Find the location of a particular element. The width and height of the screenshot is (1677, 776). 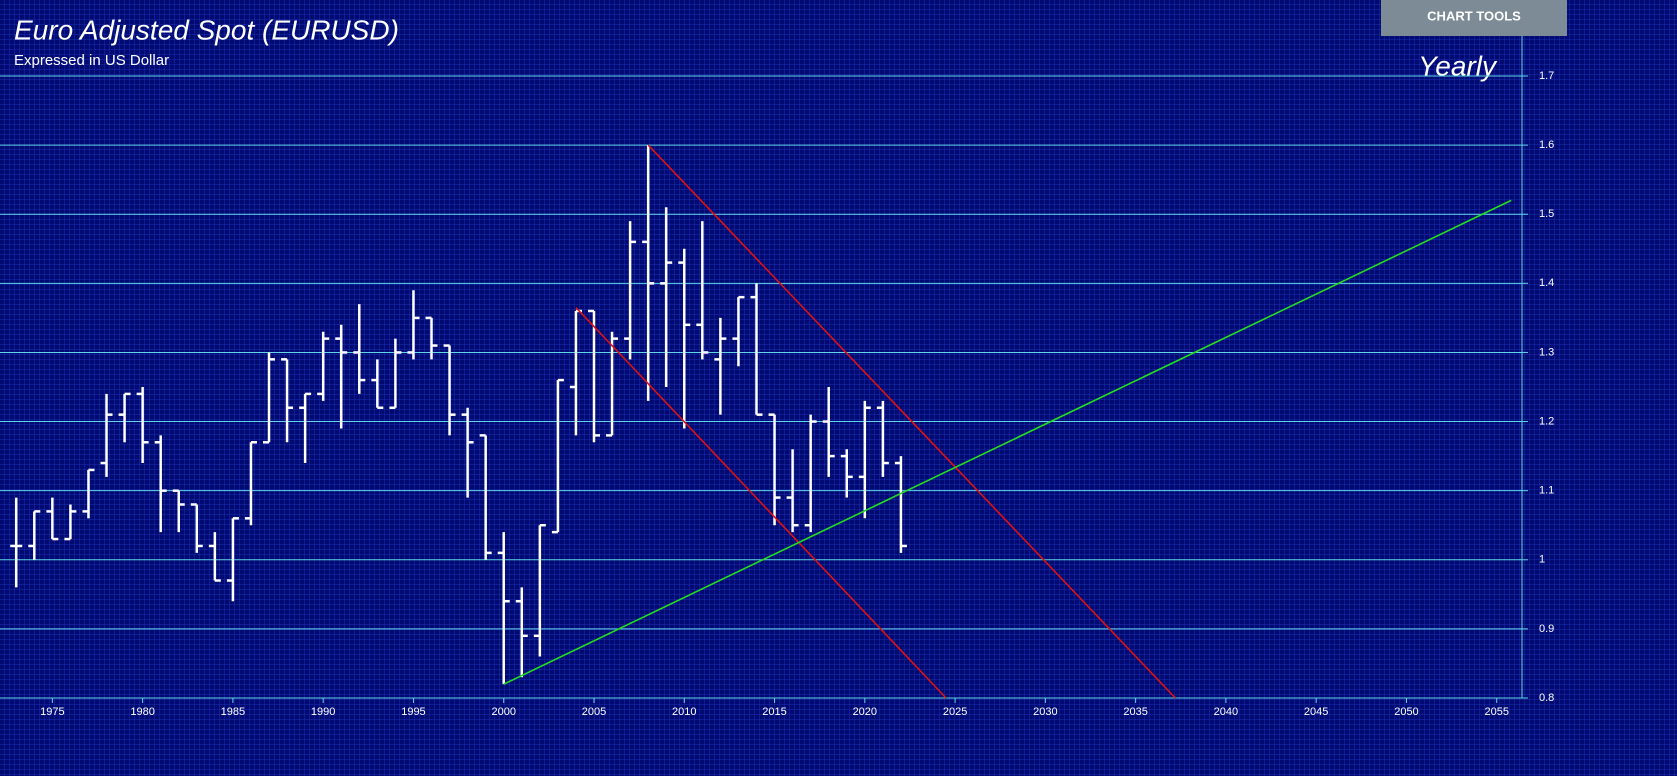

x-tick-label: 2005 is located at coordinates (594, 712).